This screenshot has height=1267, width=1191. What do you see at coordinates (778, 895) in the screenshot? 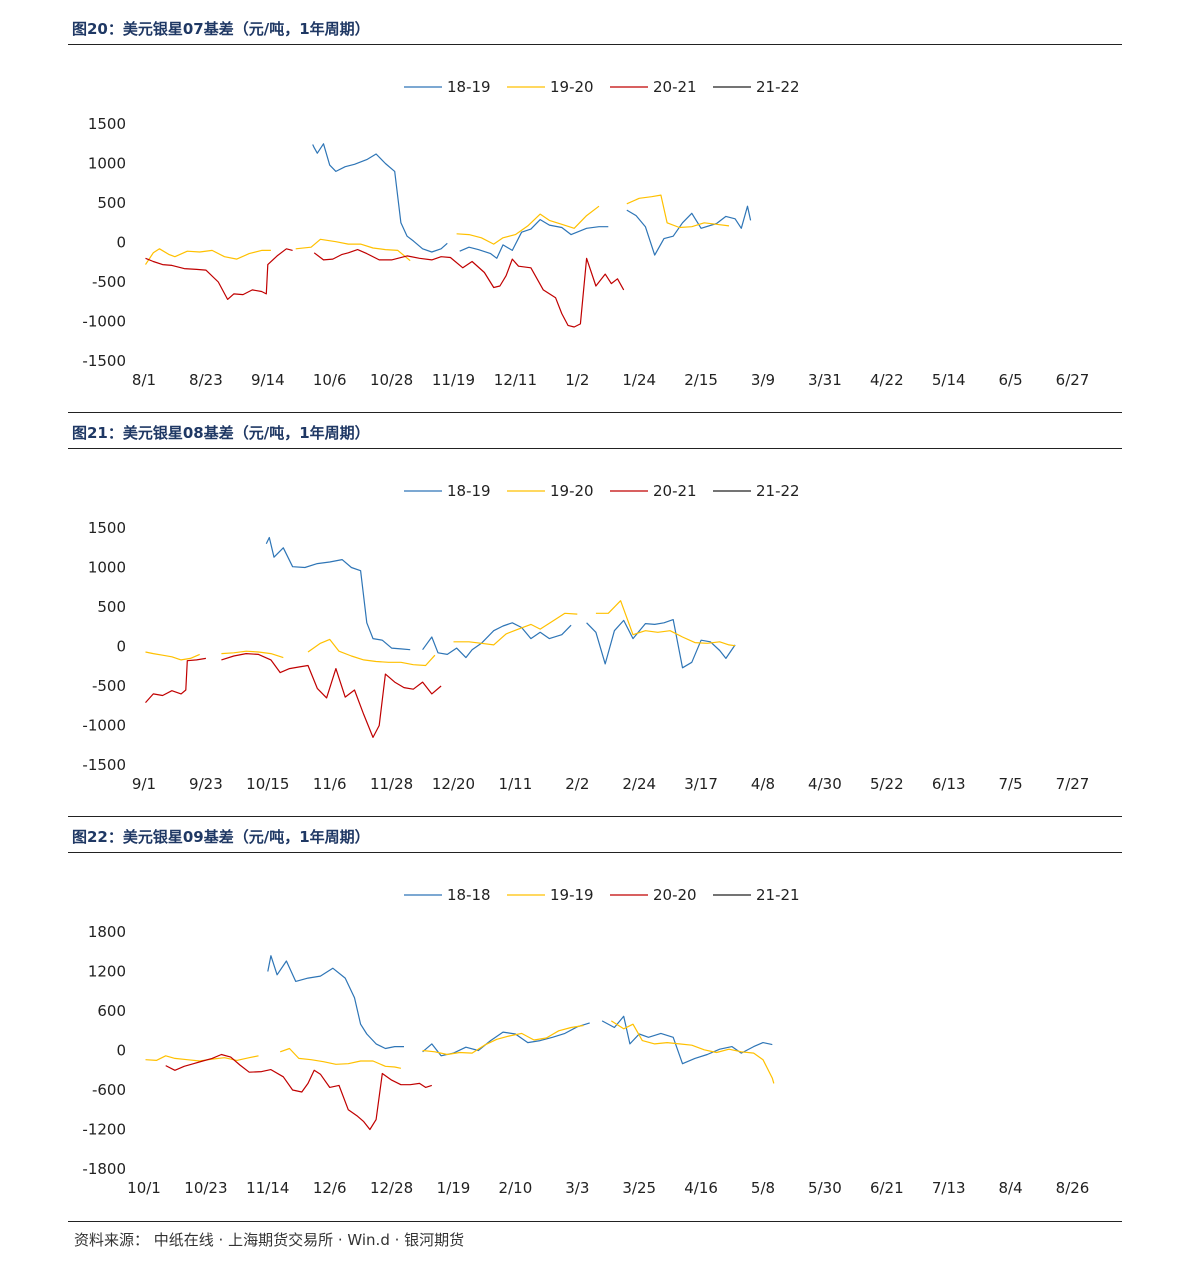
I see `legend-label: 21-21` at bounding box center [778, 895].